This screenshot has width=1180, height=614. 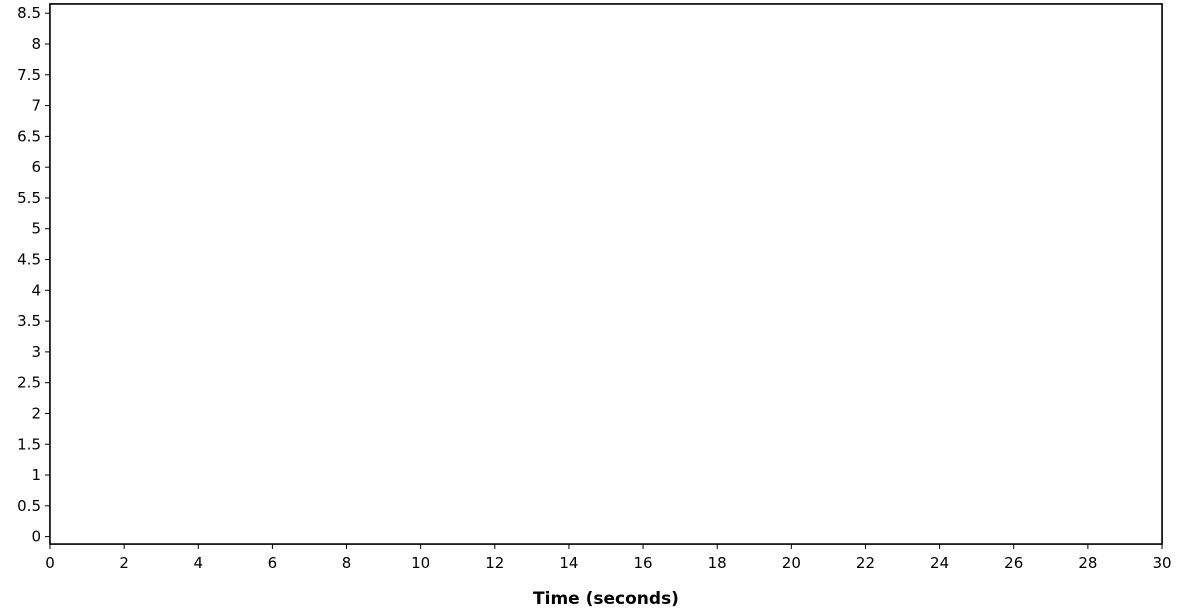 What do you see at coordinates (939, 563) in the screenshot?
I see `x-tick-label: 24` at bounding box center [939, 563].